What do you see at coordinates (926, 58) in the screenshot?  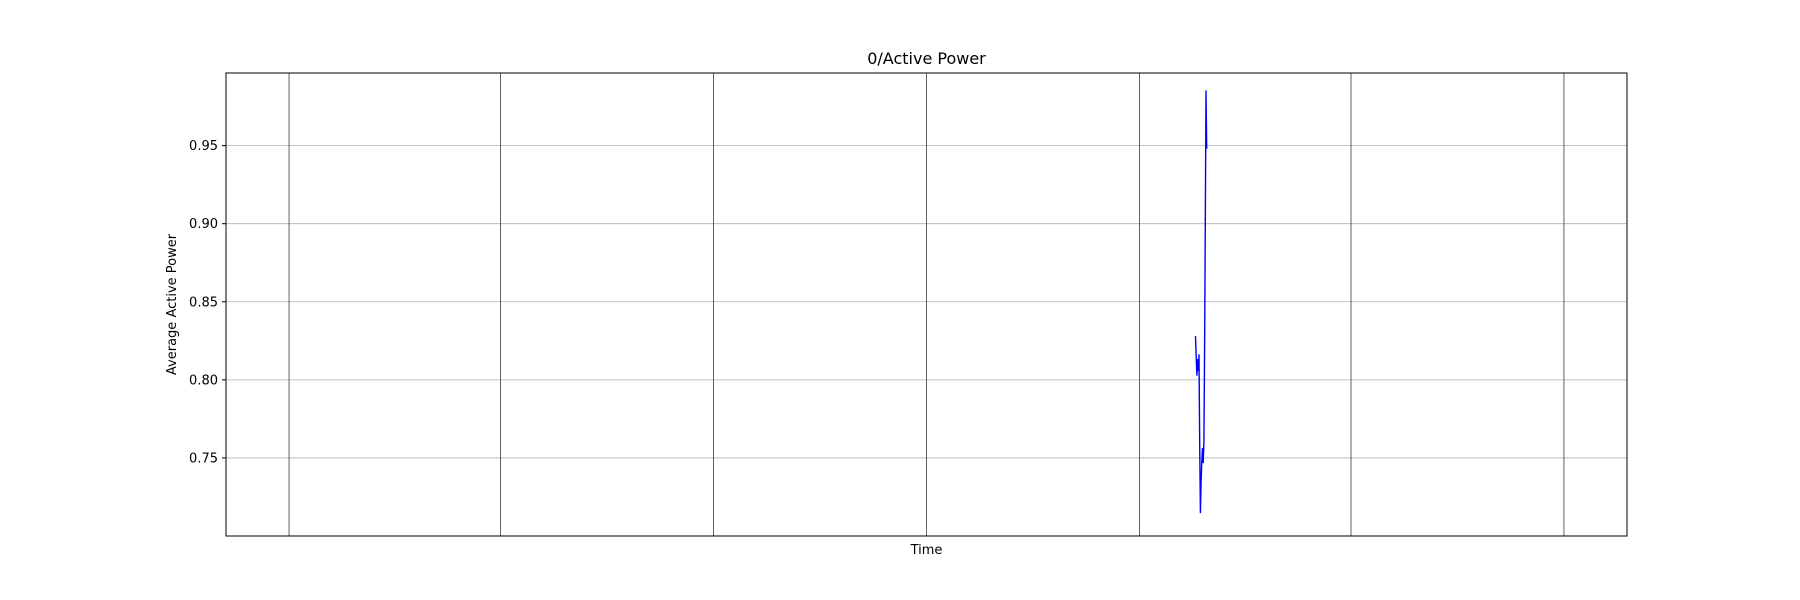 I see `chart-title: 0/Active Power` at bounding box center [926, 58].